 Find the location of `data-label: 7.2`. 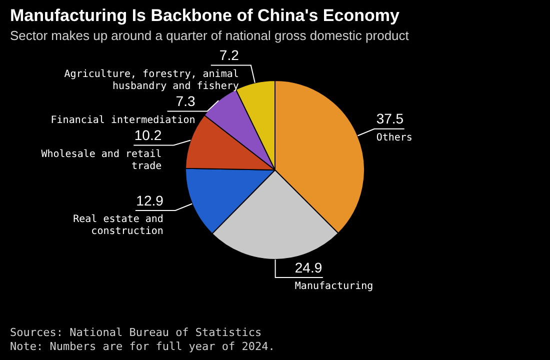

data-label: 7.2 is located at coordinates (229, 55).